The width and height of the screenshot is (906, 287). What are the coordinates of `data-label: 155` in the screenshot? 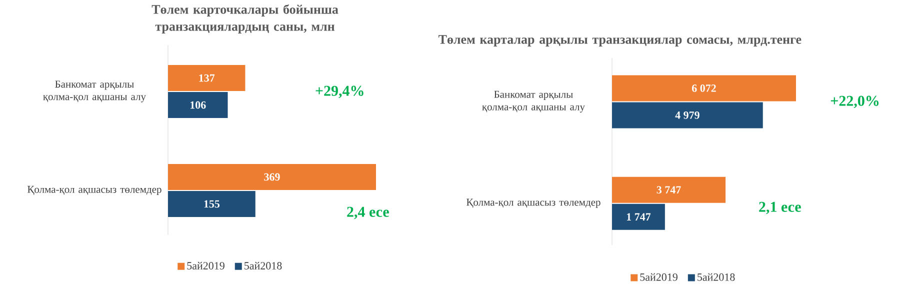 It's located at (212, 204).